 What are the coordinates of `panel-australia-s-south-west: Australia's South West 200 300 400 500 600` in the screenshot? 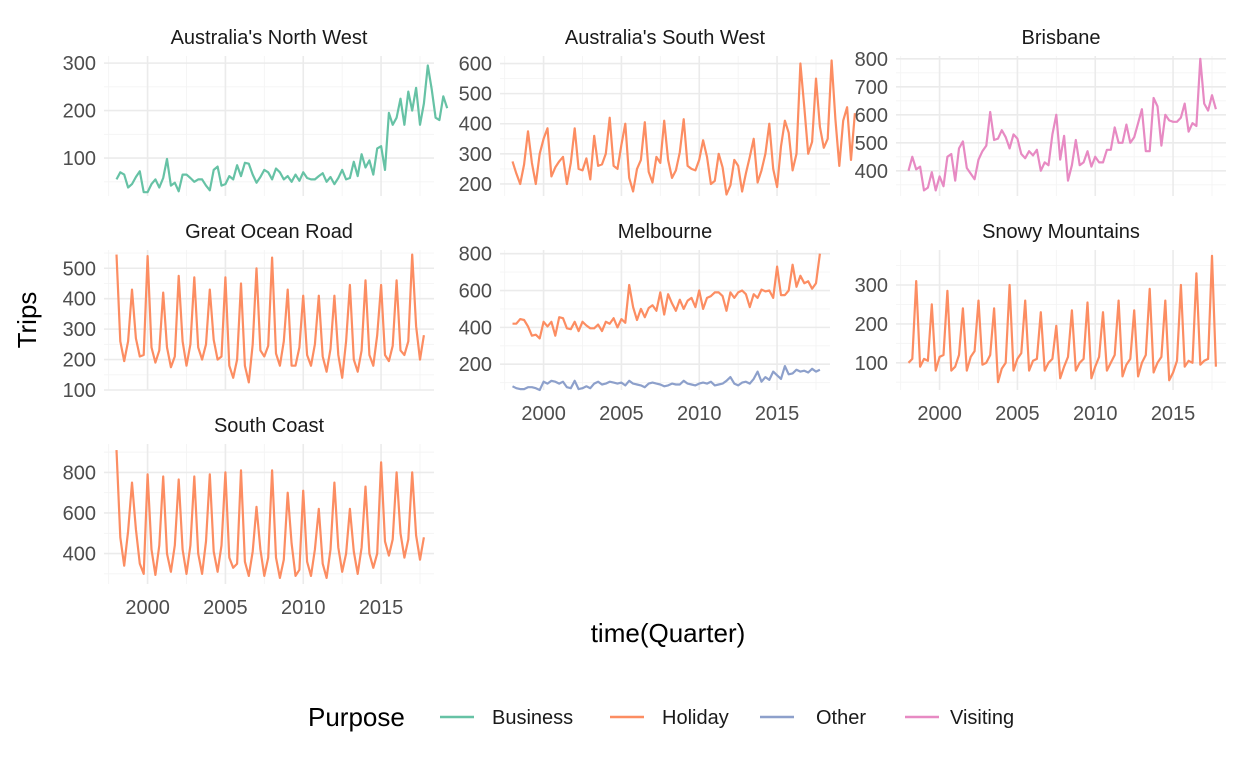 It's located at (657, 111).